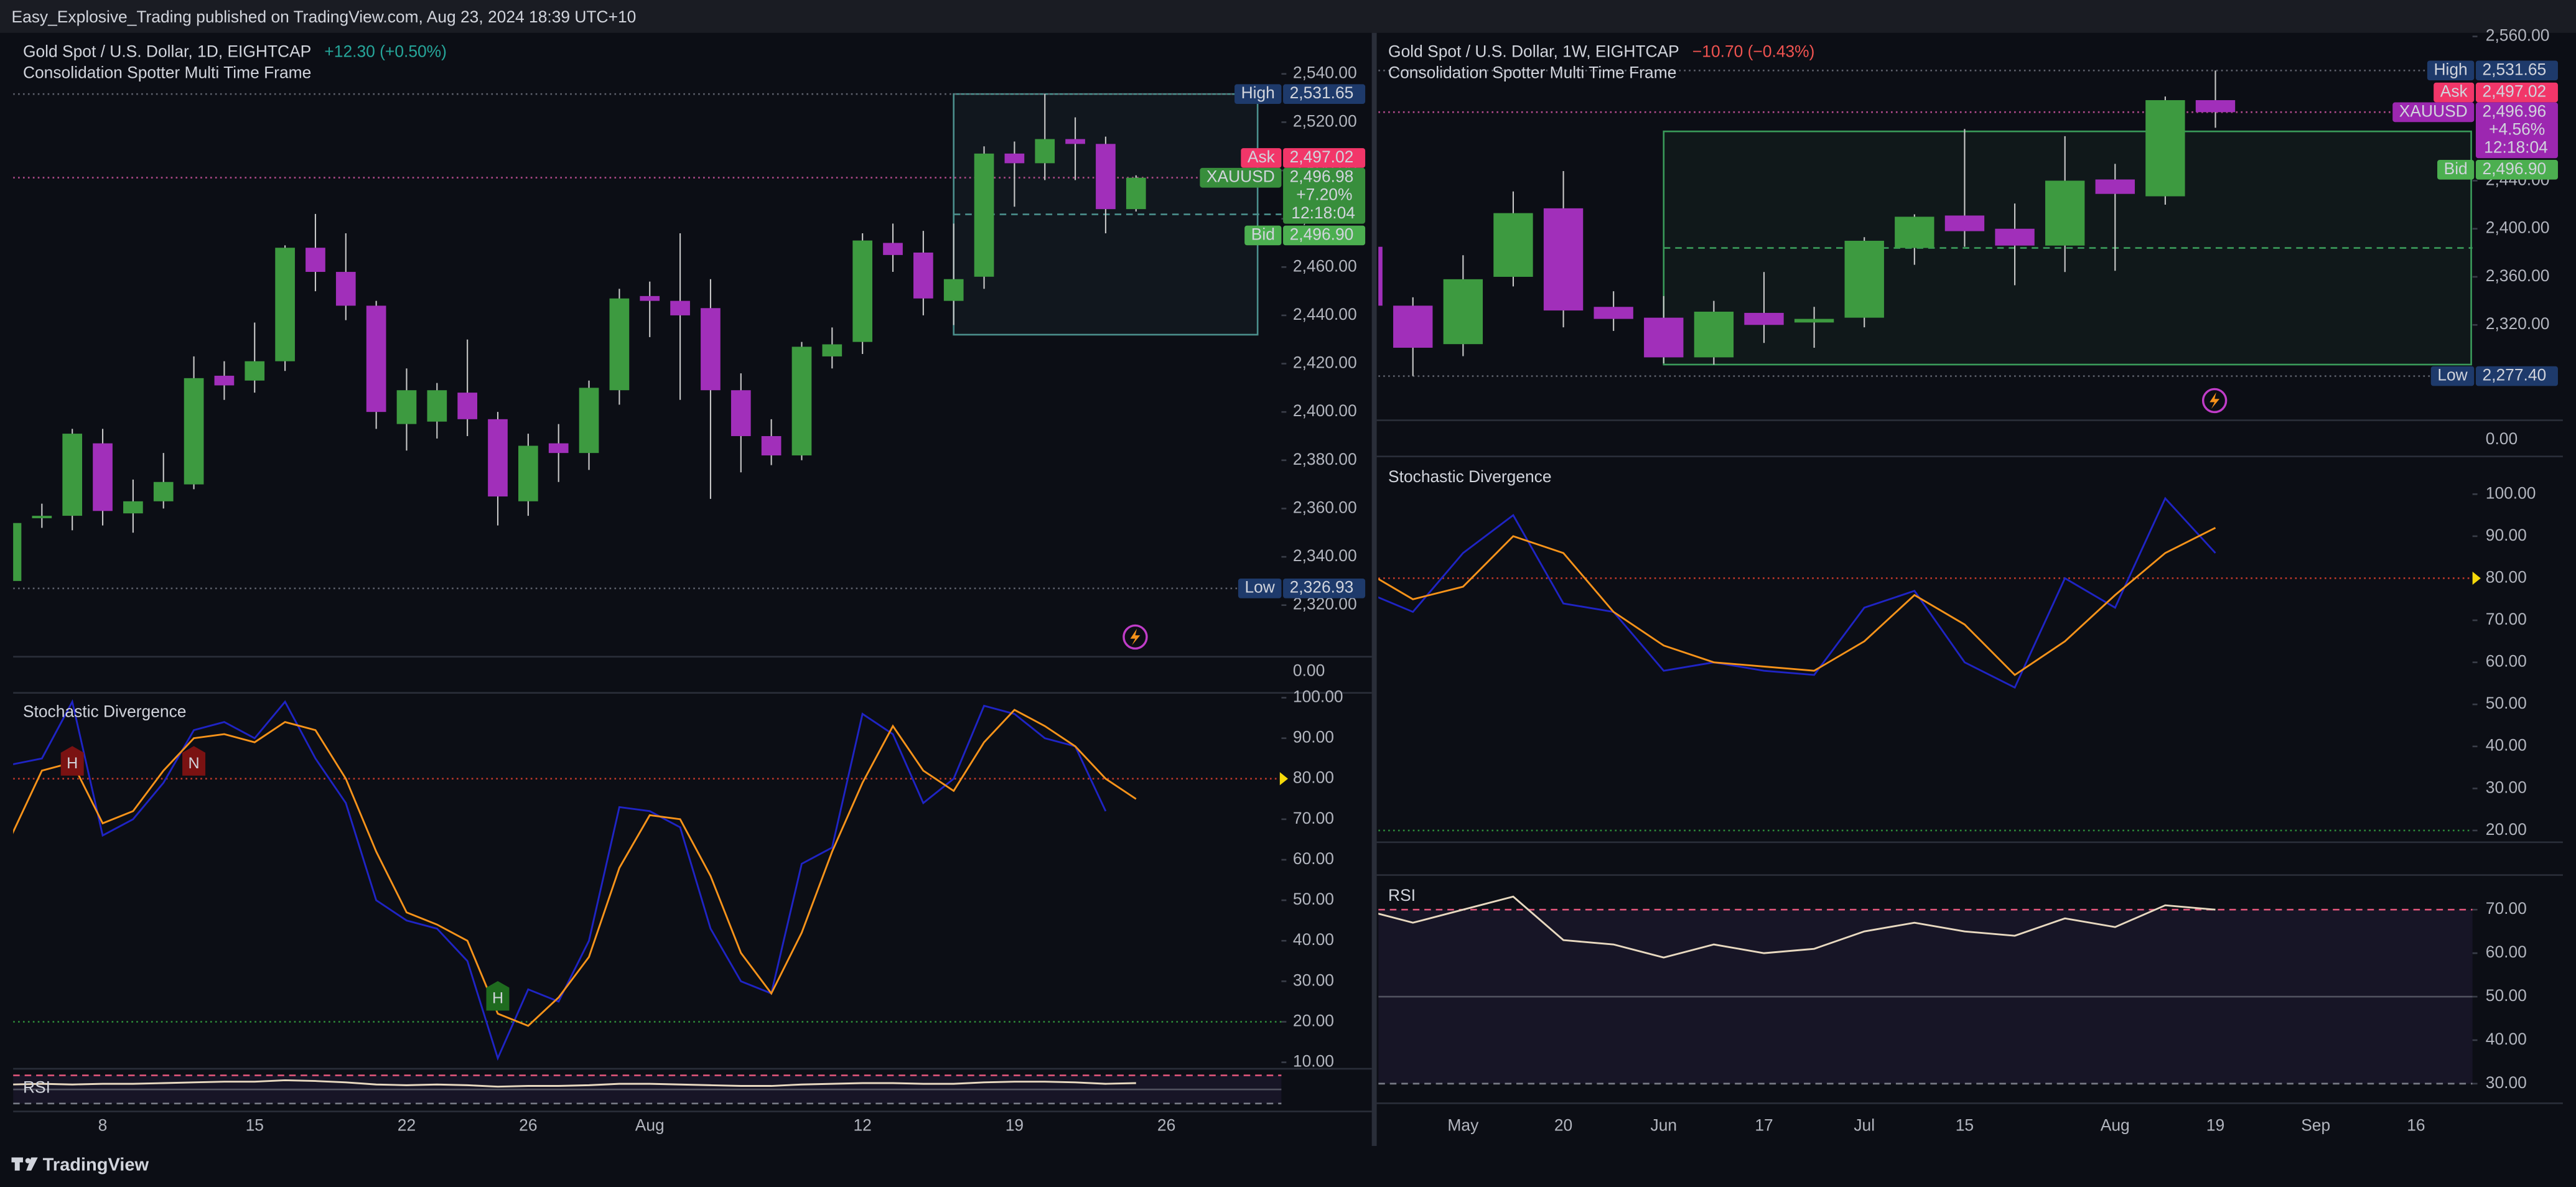 This screenshot has height=1187, width=2576. Describe the element at coordinates (2518, 275) in the screenshot. I see `y-tick-label: 2,360.00` at that location.